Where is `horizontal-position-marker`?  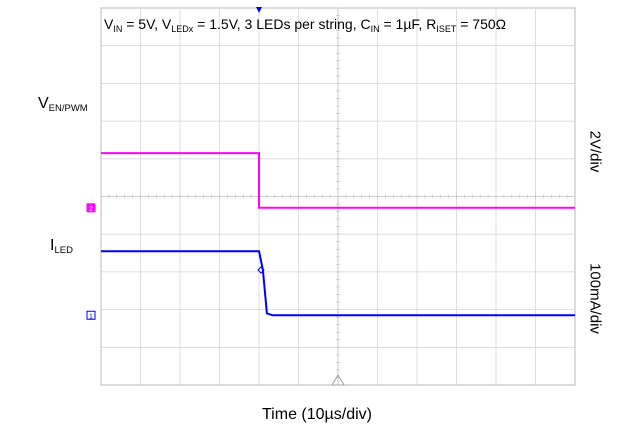 horizontal-position-marker is located at coordinates (338, 380).